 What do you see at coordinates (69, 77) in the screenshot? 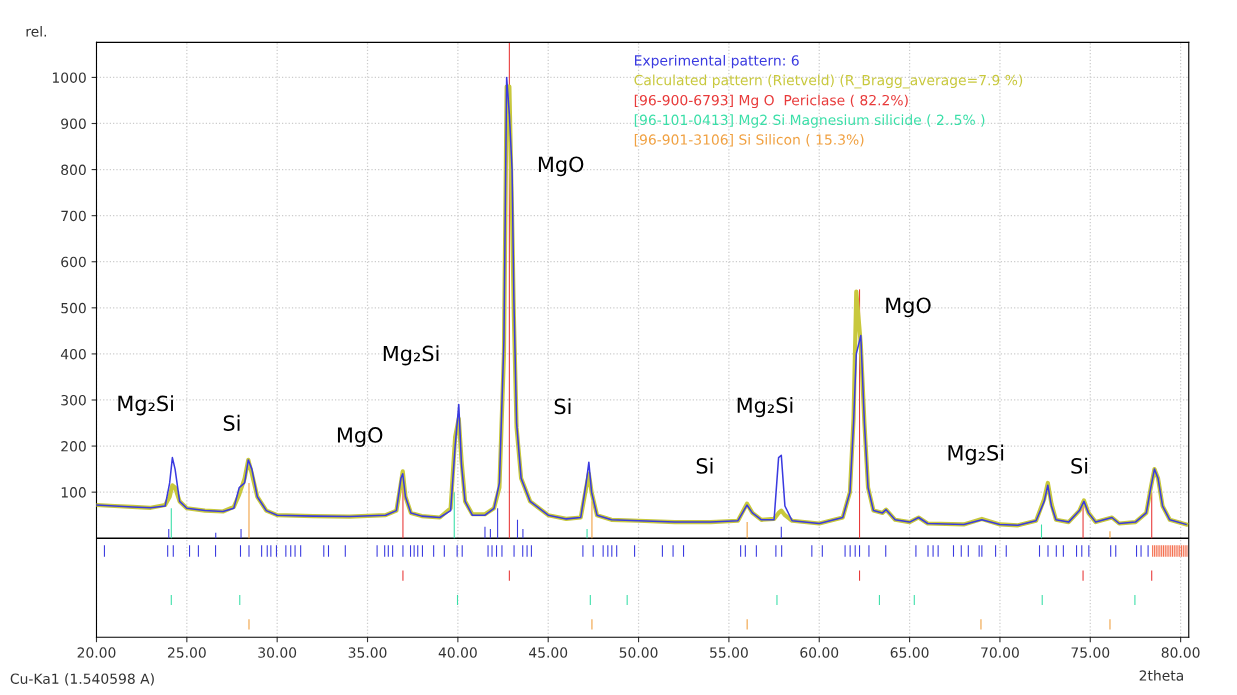
I see `y-tick-label: 1000` at bounding box center [69, 77].